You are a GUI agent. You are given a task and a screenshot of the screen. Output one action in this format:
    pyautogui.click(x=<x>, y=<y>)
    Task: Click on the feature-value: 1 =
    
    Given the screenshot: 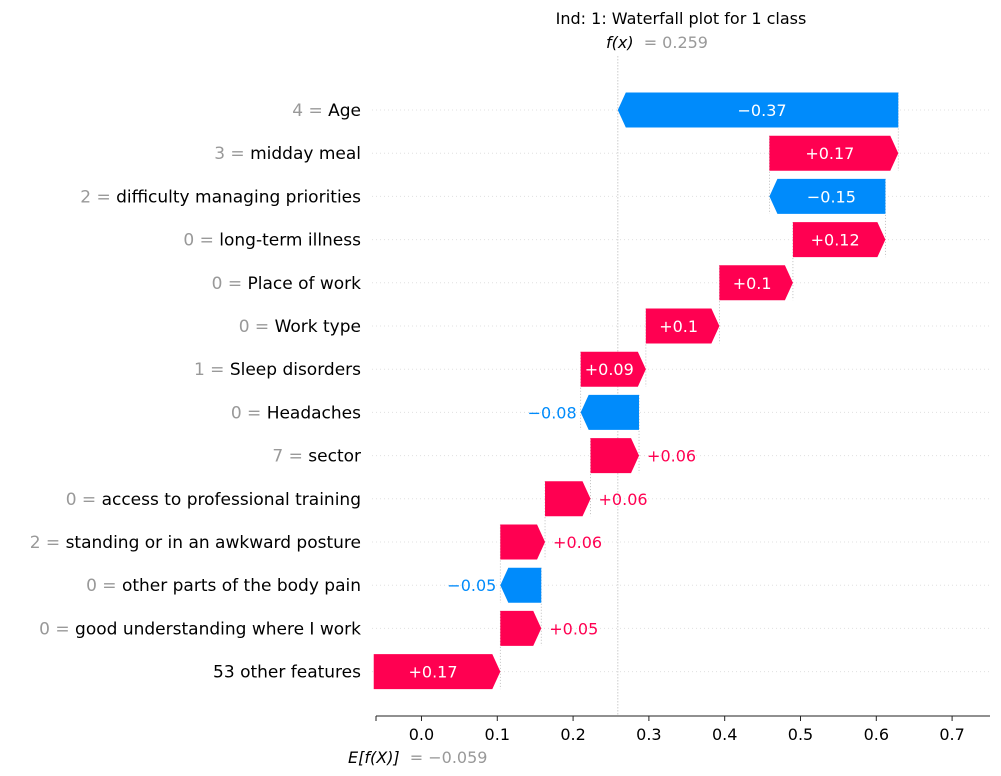 What is the action you would take?
    pyautogui.click(x=212, y=370)
    